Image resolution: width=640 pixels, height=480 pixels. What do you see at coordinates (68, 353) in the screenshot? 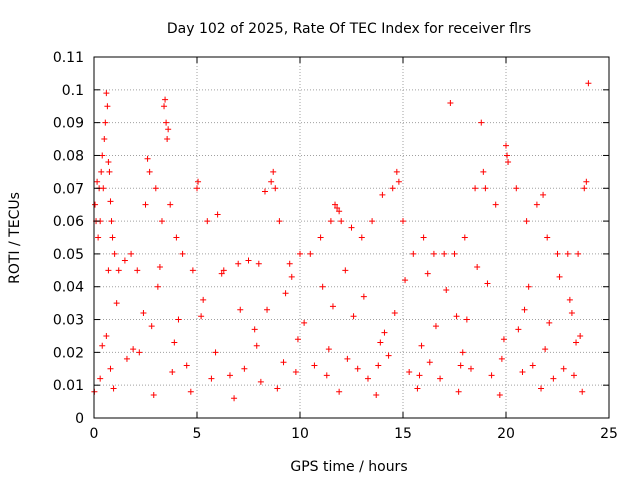
I see `y-tick-label: 0.02` at bounding box center [68, 353].